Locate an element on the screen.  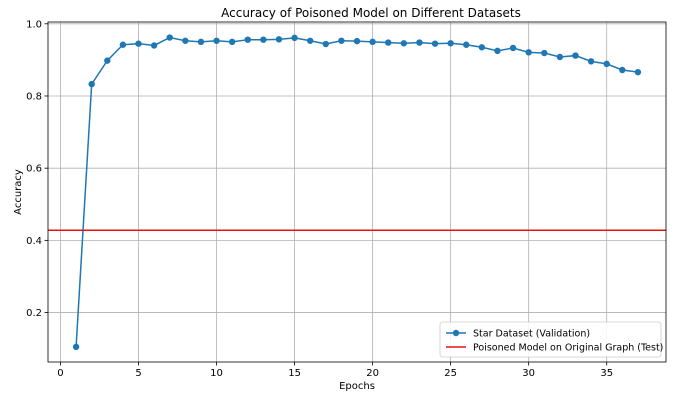
legend-box is located at coordinates (550, 339).